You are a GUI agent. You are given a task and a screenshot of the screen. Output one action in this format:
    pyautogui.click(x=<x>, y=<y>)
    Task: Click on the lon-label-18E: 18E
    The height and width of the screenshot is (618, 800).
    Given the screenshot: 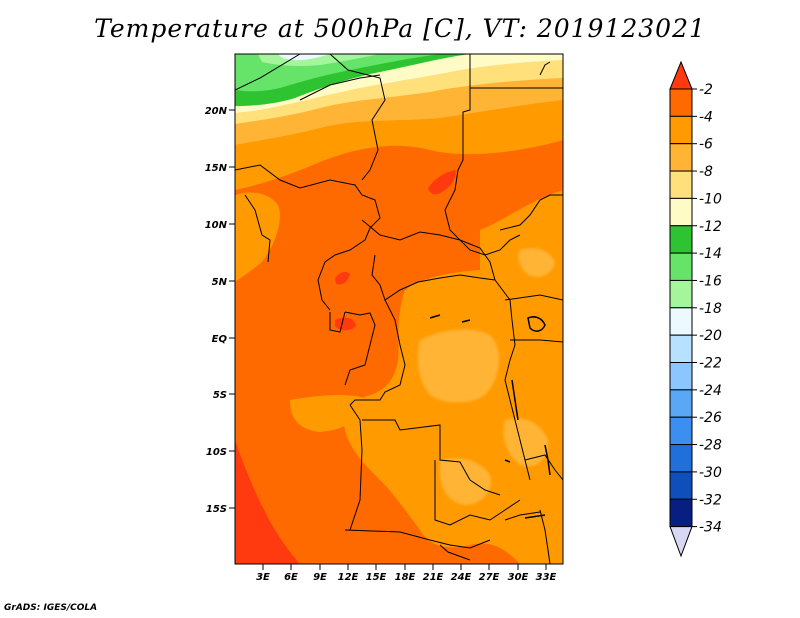 What is the action you would take?
    pyautogui.click(x=405, y=577)
    